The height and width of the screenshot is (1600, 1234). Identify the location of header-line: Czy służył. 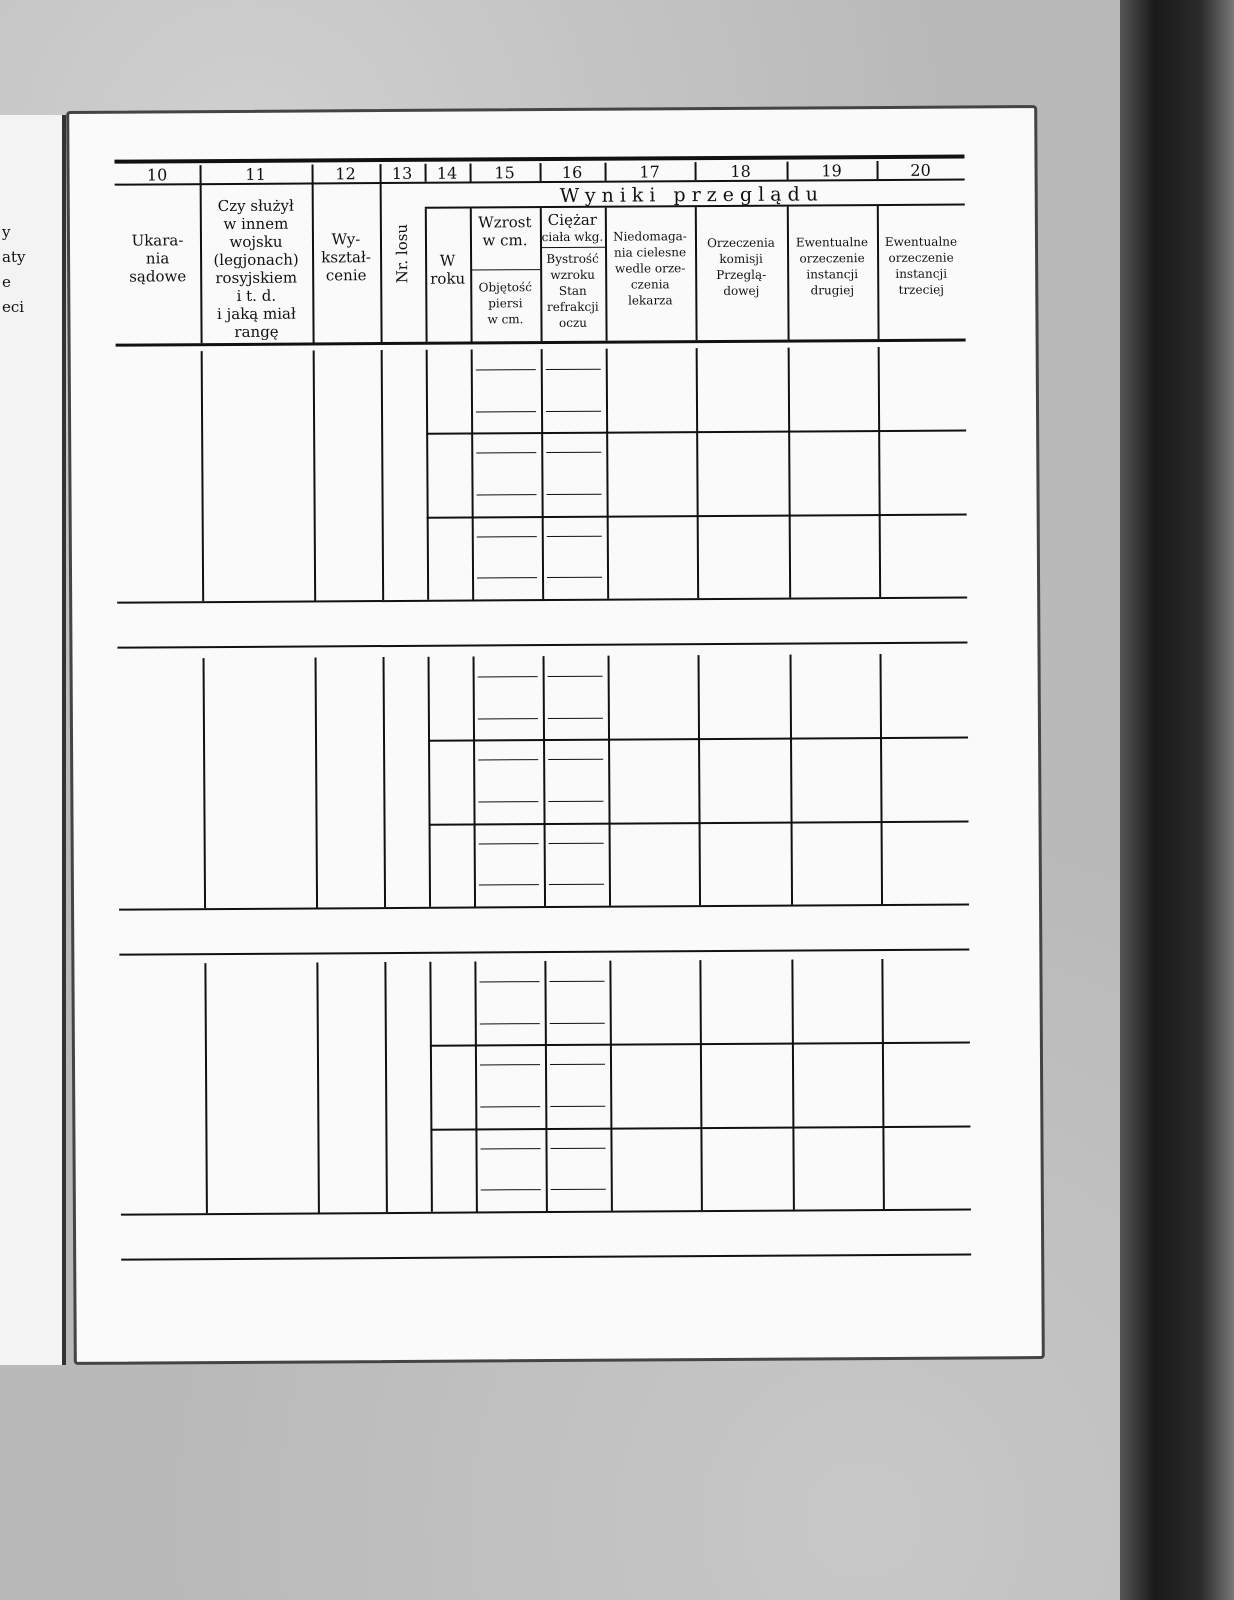
(255, 206).